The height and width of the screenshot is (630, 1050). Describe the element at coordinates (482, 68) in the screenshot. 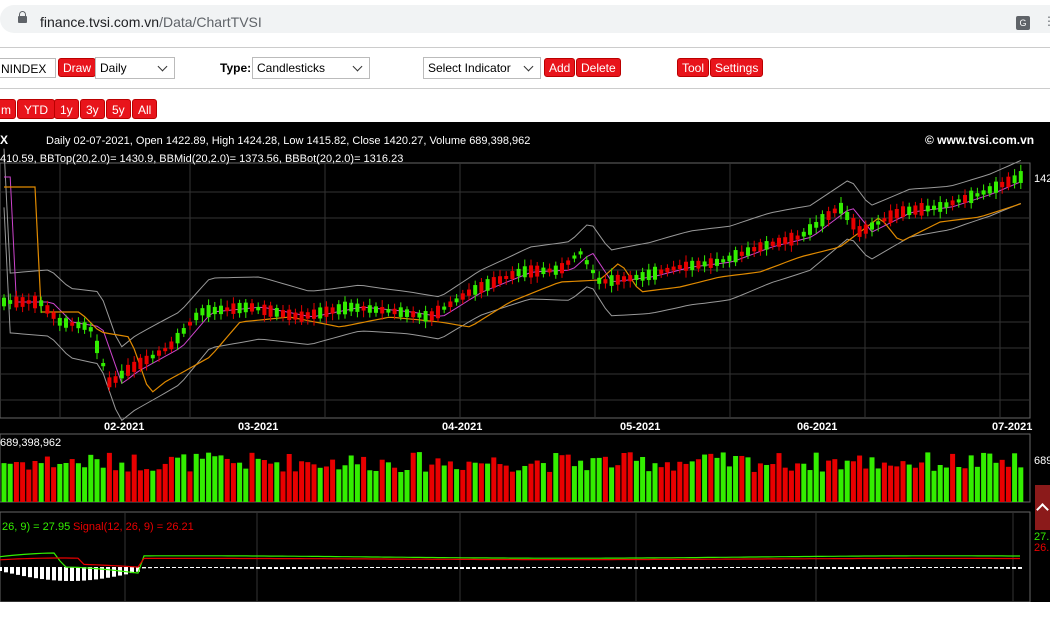

I see `indicator-select: Select Indicator` at that location.